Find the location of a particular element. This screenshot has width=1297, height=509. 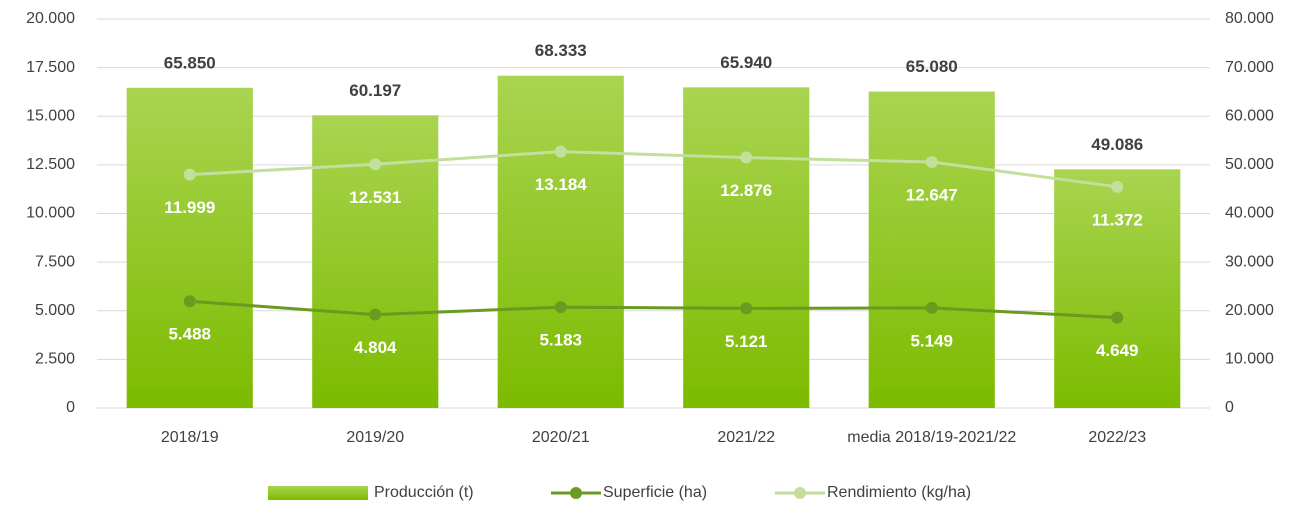

y-tick-label: 20.000 is located at coordinates (50, 18).